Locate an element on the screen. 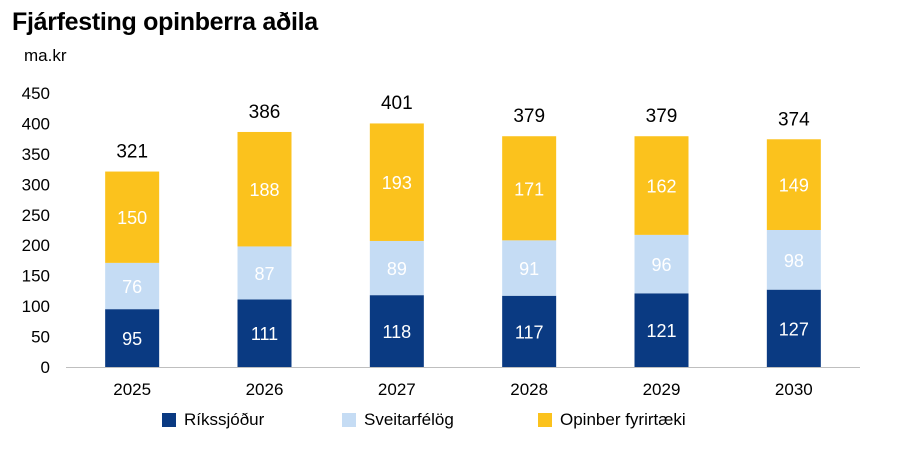  y-tick-label-50: 50 is located at coordinates (40, 337).